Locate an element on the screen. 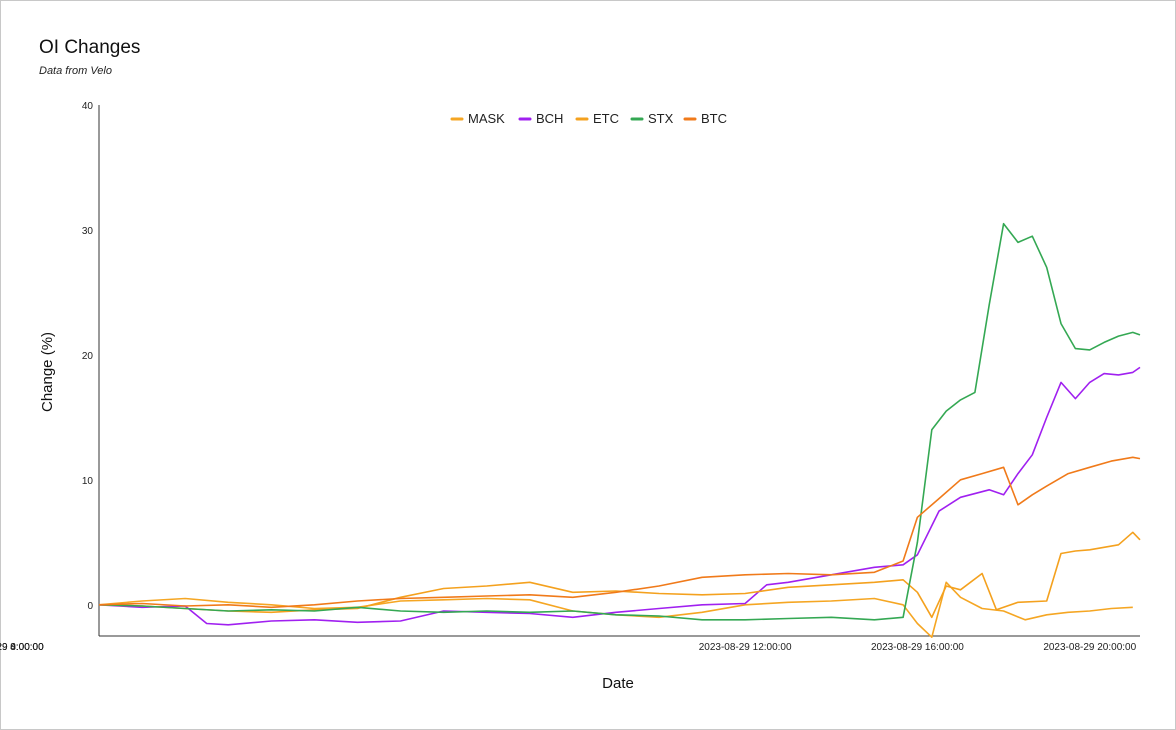 The image size is (1176, 730). legend-item-etc: ETC is located at coordinates (597, 118).